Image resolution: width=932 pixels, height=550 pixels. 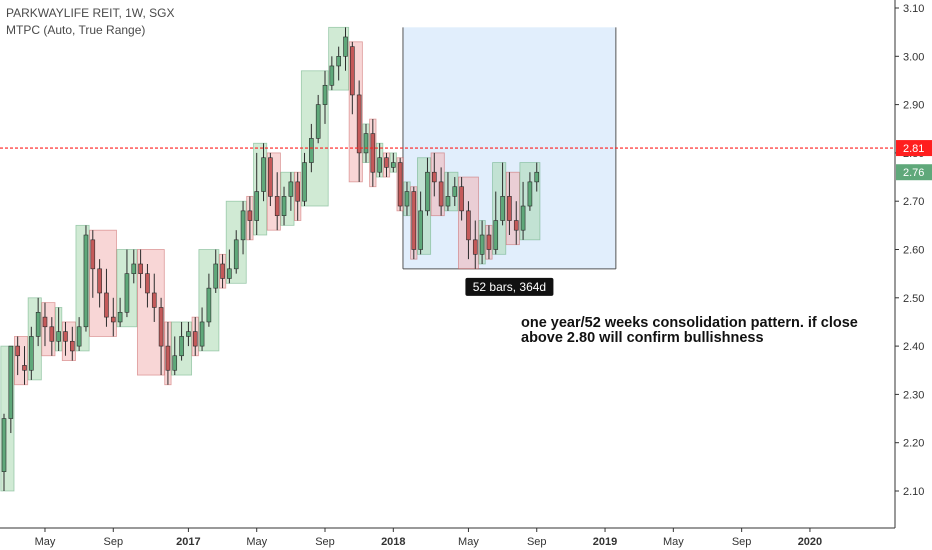 I want to click on y-tick-label: 2.30, so click(x=913, y=395).